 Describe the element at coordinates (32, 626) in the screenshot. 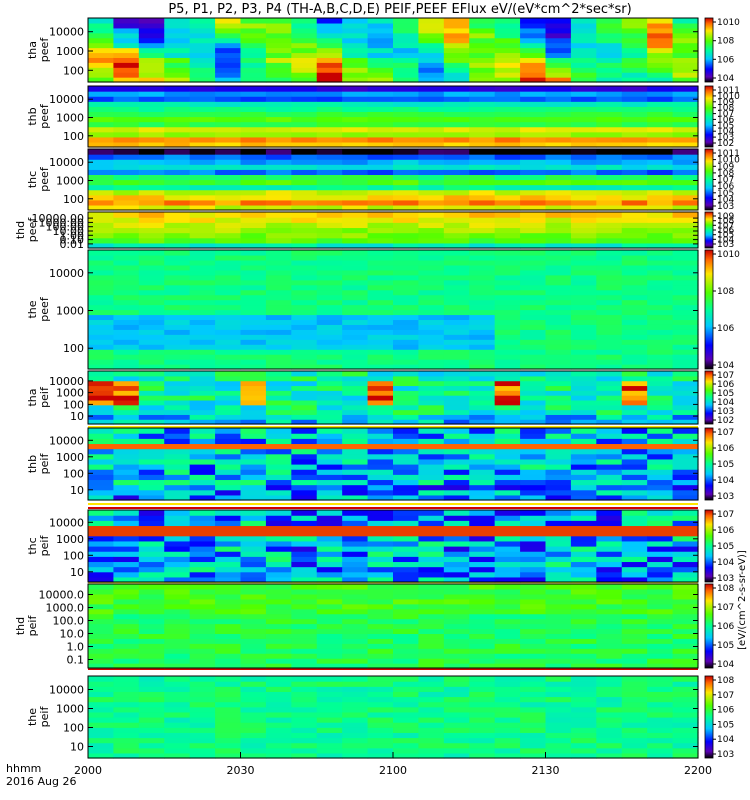

I see `panel-ylabel-quantity: peif` at that location.